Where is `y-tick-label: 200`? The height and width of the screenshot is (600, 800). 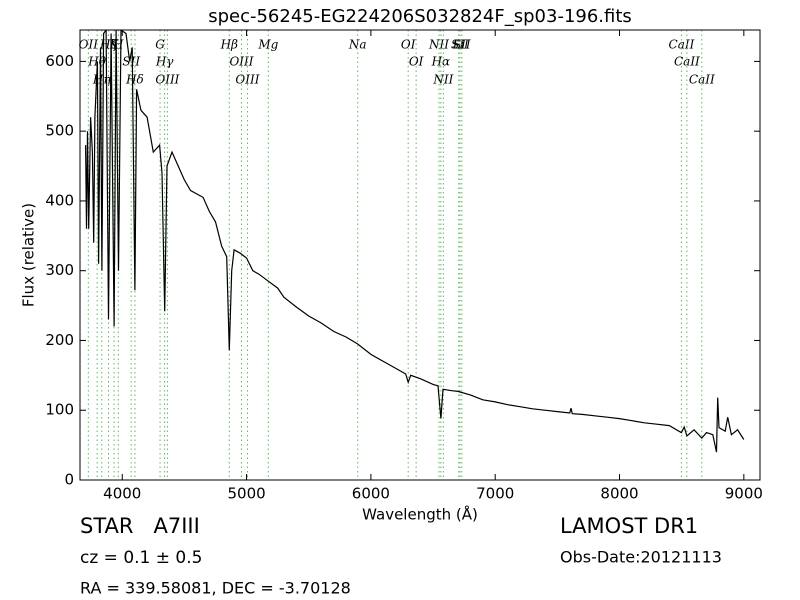 y-tick-label: 200 is located at coordinates (59, 340).